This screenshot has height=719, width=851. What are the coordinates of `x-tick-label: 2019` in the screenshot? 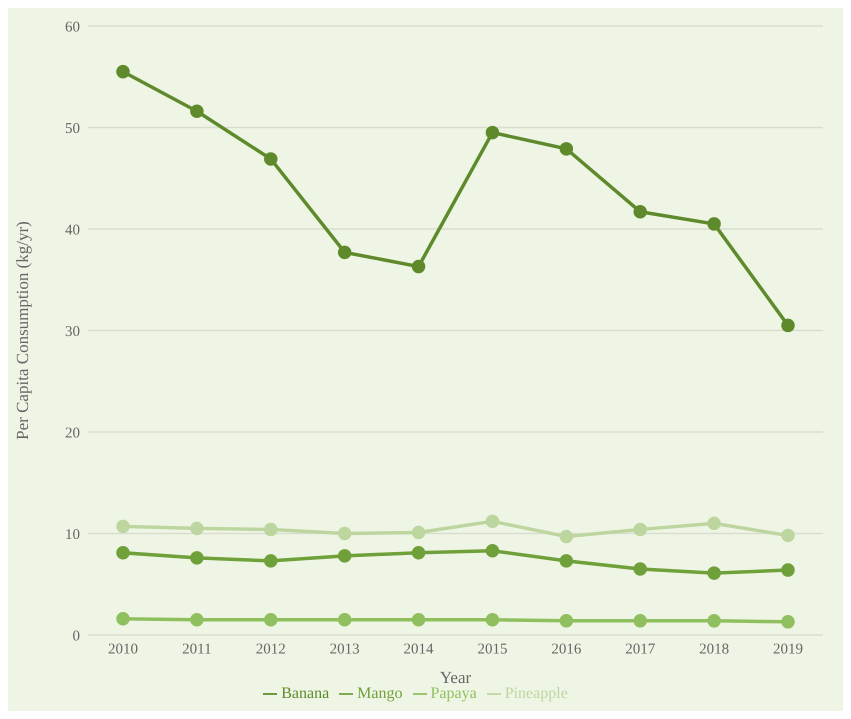 It's located at (788, 650).